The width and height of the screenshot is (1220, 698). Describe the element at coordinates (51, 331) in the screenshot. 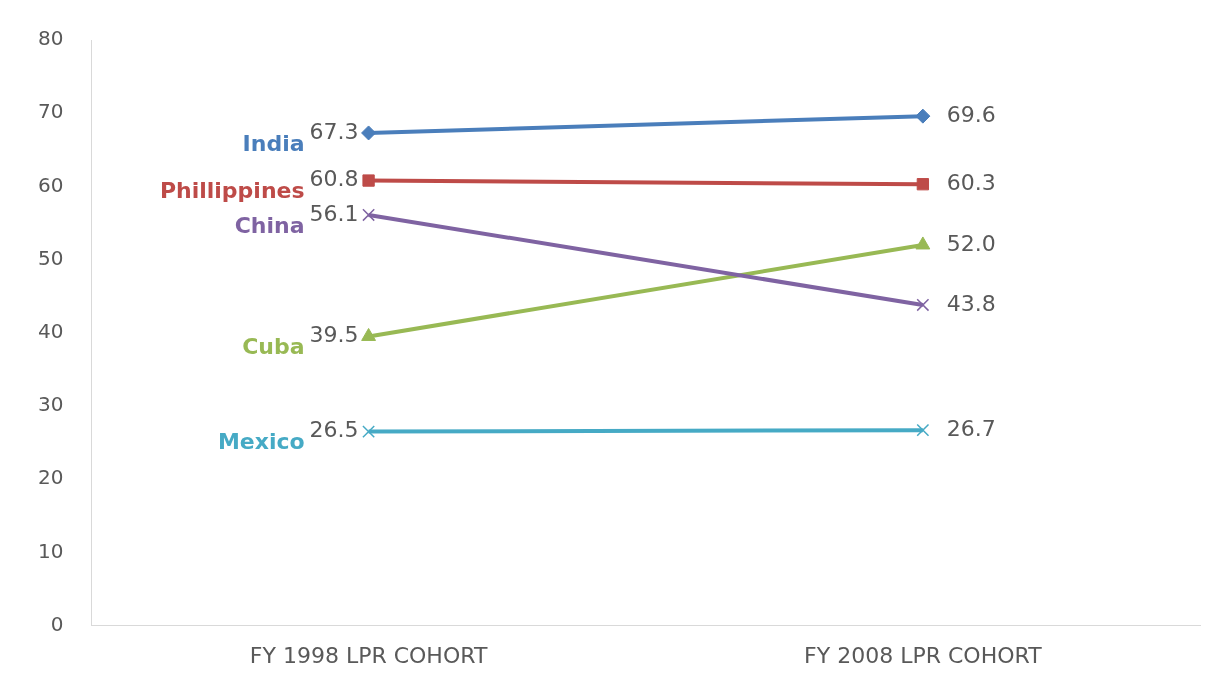

I see `y-tick-label: 40` at that location.